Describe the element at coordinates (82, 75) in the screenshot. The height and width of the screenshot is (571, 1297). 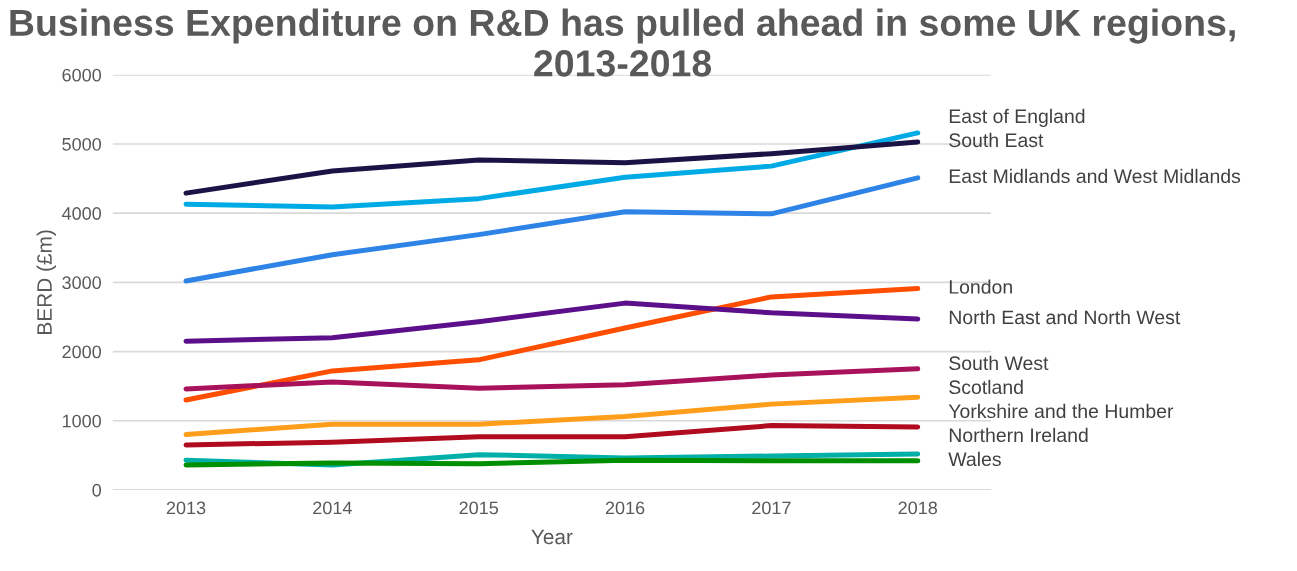
I see `y-tick-label: 6000` at that location.